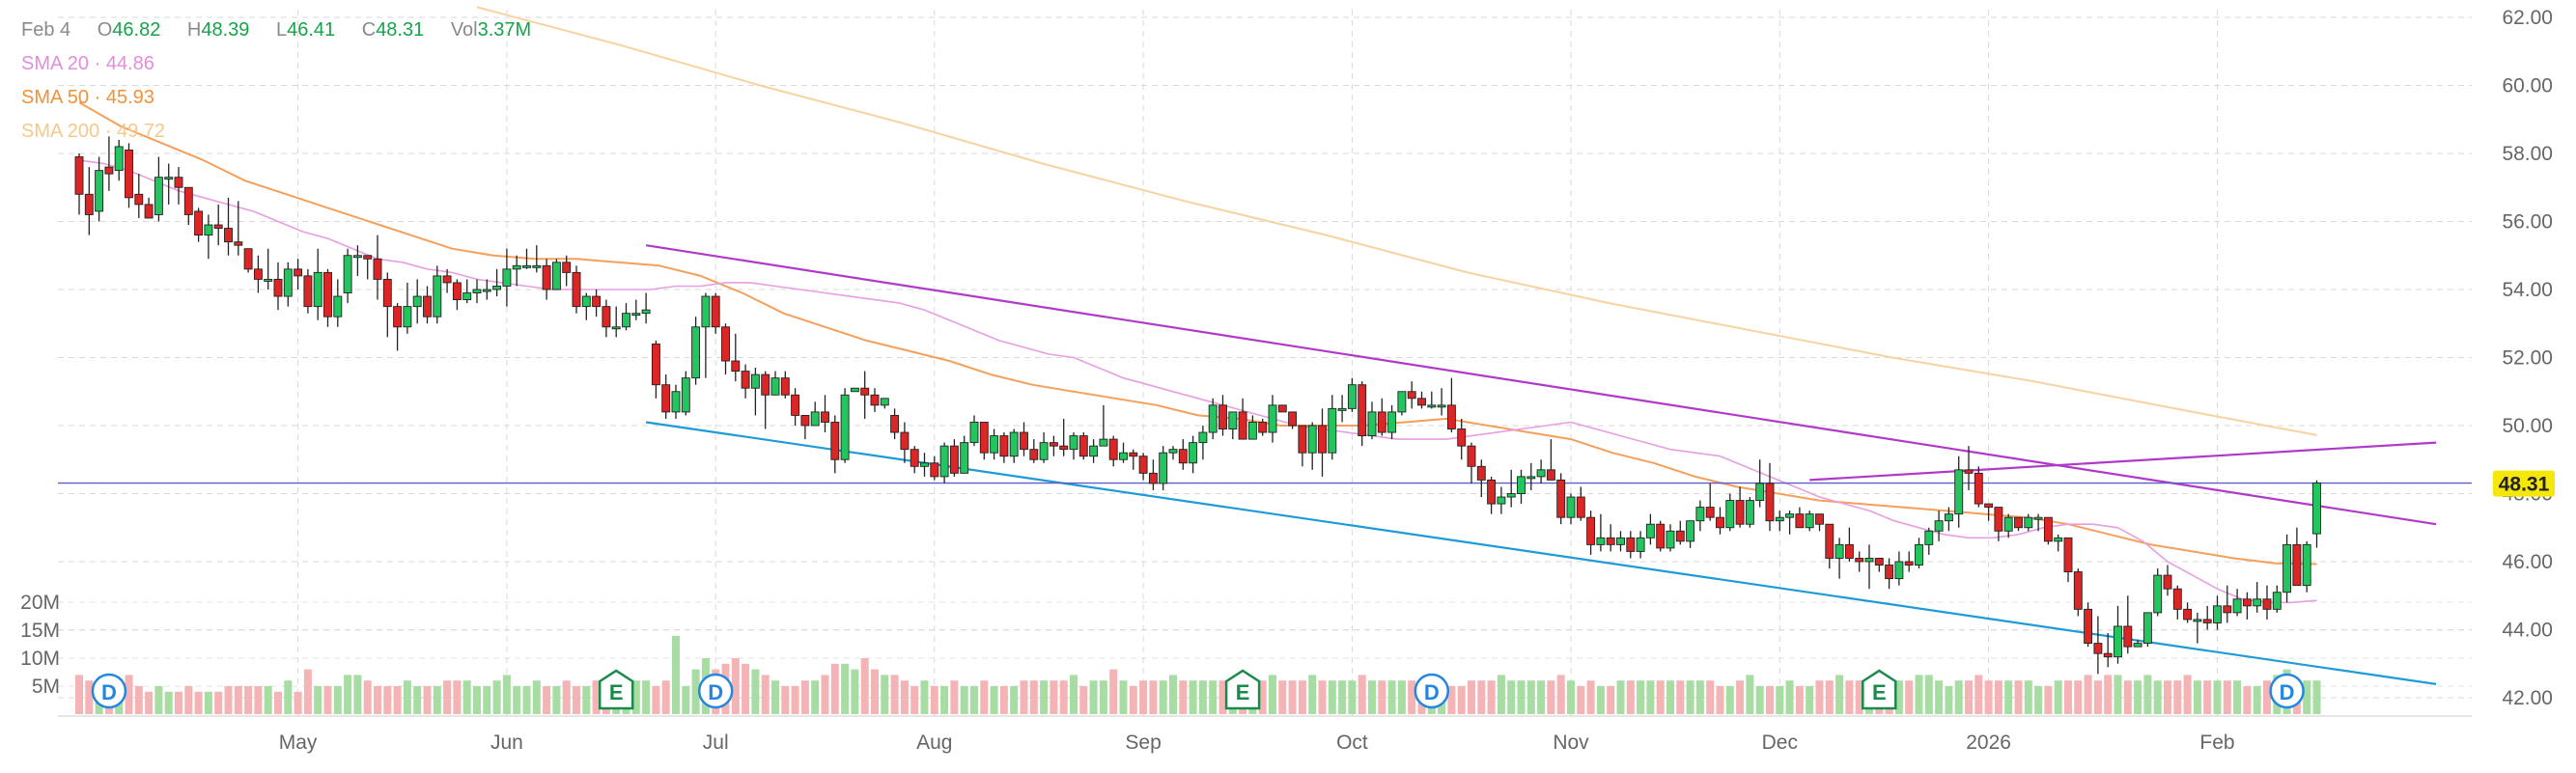  What do you see at coordinates (141, 131) in the screenshot?
I see `sma200-value: 49.72` at bounding box center [141, 131].